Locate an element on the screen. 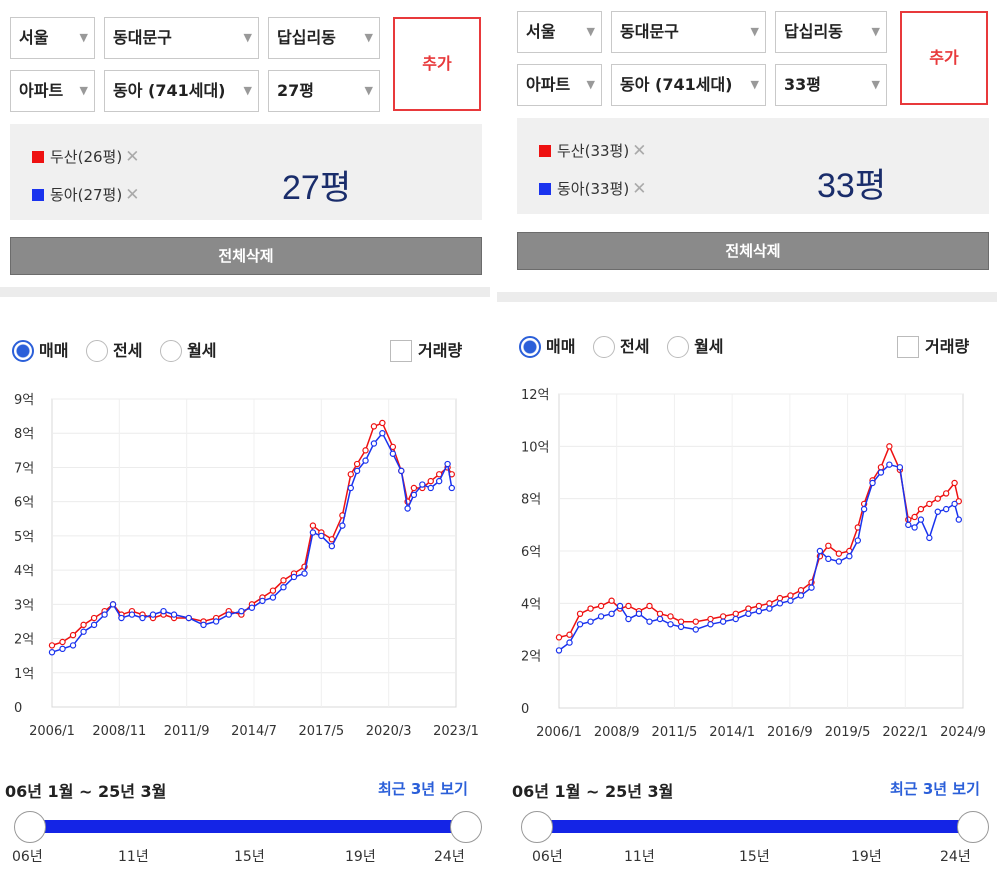 This screenshot has width=1003, height=872. radio-sale: 매매 is located at coordinates (547, 347).